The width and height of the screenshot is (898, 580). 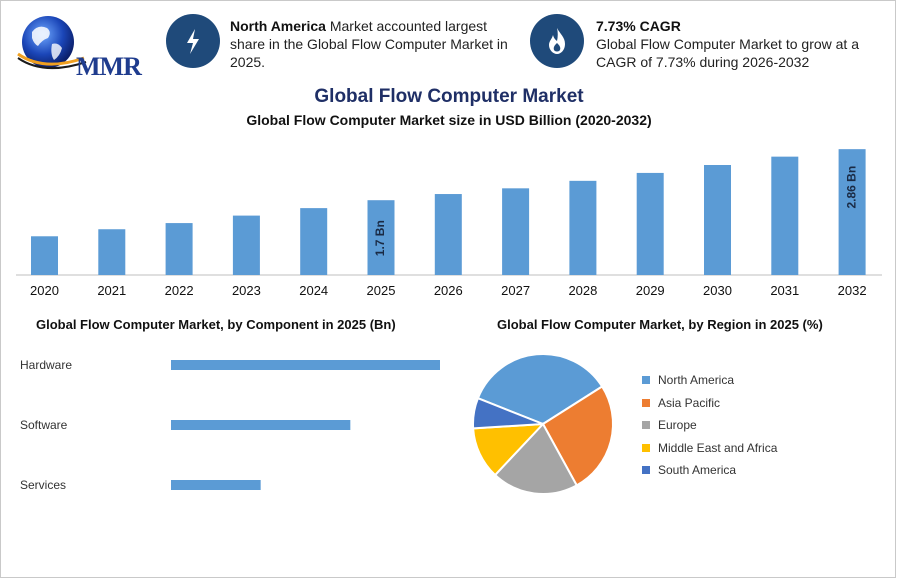 I want to click on x-tick-label: 2029, so click(x=650, y=290).